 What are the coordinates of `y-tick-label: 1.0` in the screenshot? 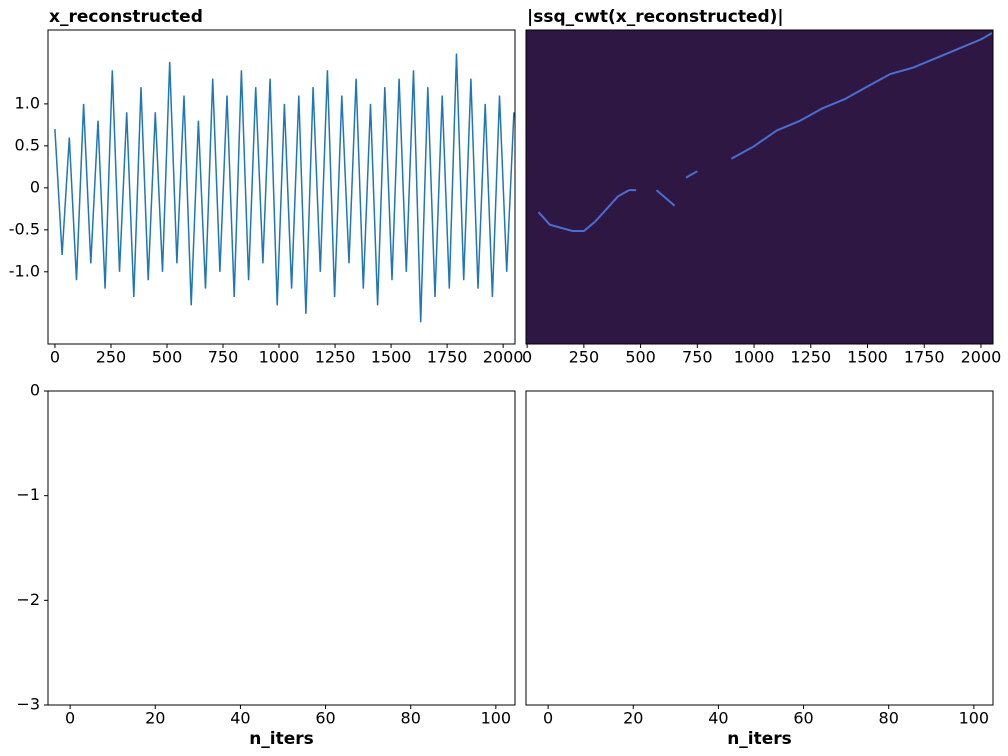 It's located at (27, 102).